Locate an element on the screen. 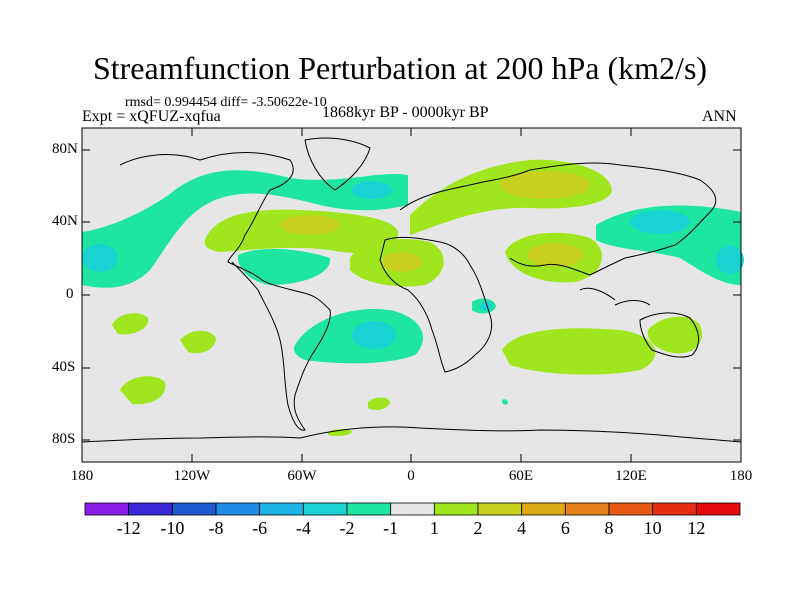 This screenshot has height=600, width=800. x-tick-label: 60W is located at coordinates (302, 476).